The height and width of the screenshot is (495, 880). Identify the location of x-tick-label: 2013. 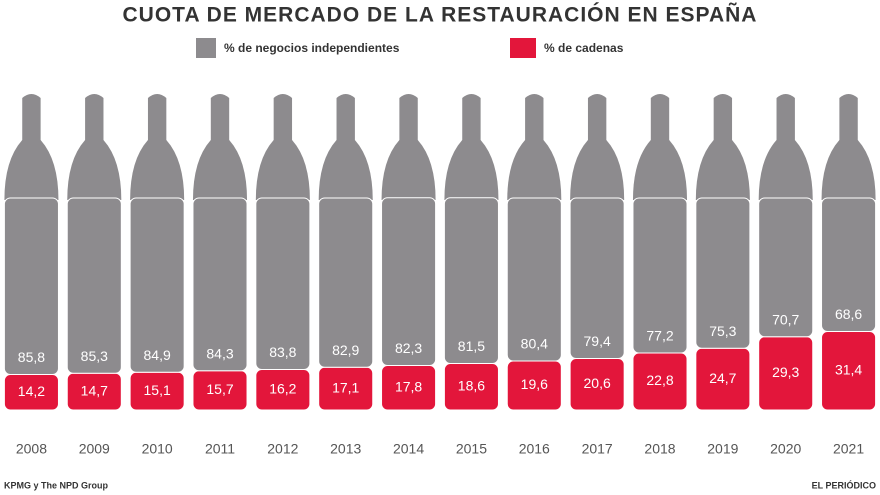
(345, 449).